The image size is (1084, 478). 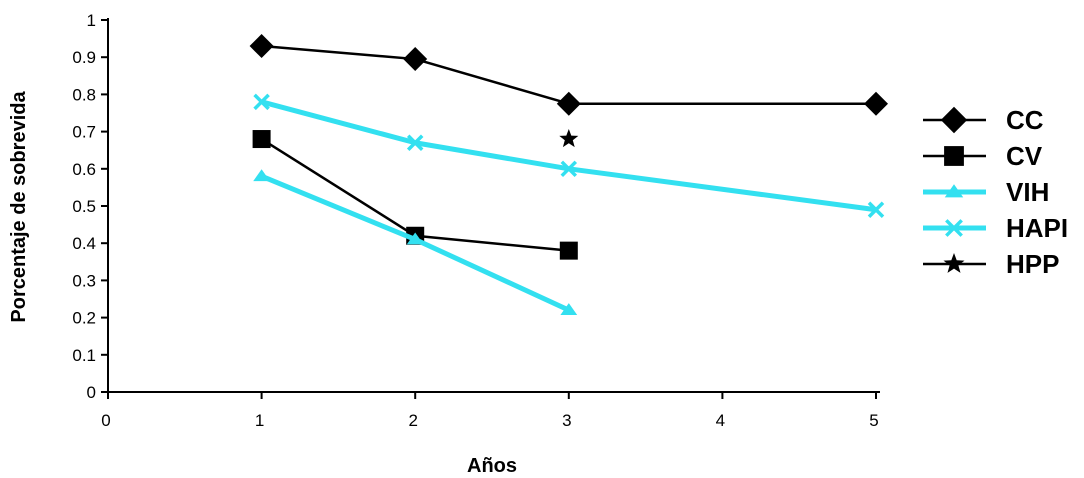 What do you see at coordinates (84, 243) in the screenshot?
I see `y-tick-label: 0.4` at bounding box center [84, 243].